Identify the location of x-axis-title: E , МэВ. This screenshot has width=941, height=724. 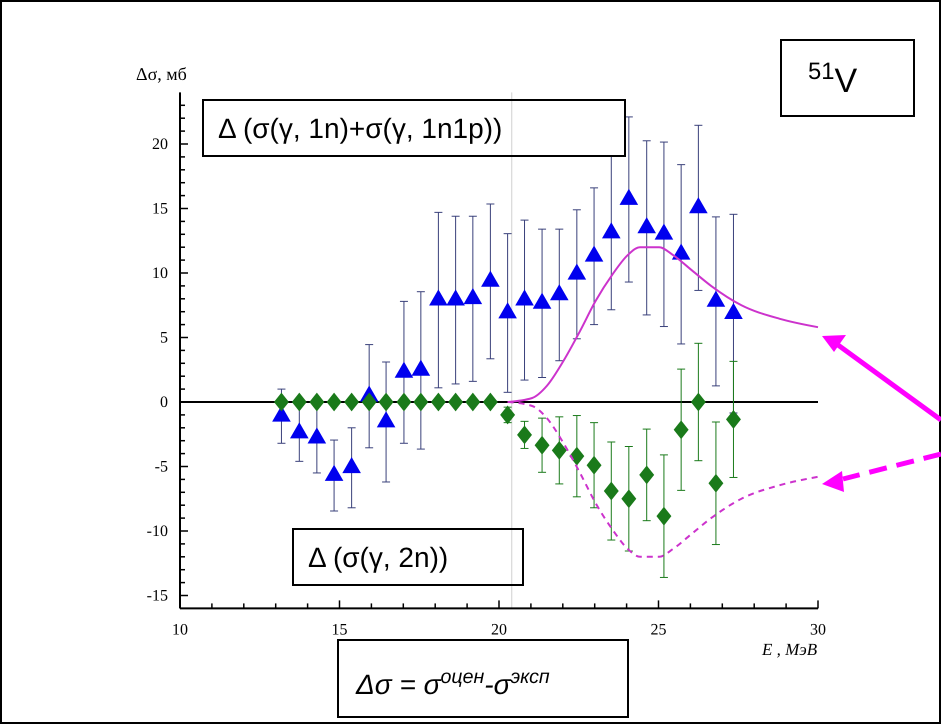
(789, 649).